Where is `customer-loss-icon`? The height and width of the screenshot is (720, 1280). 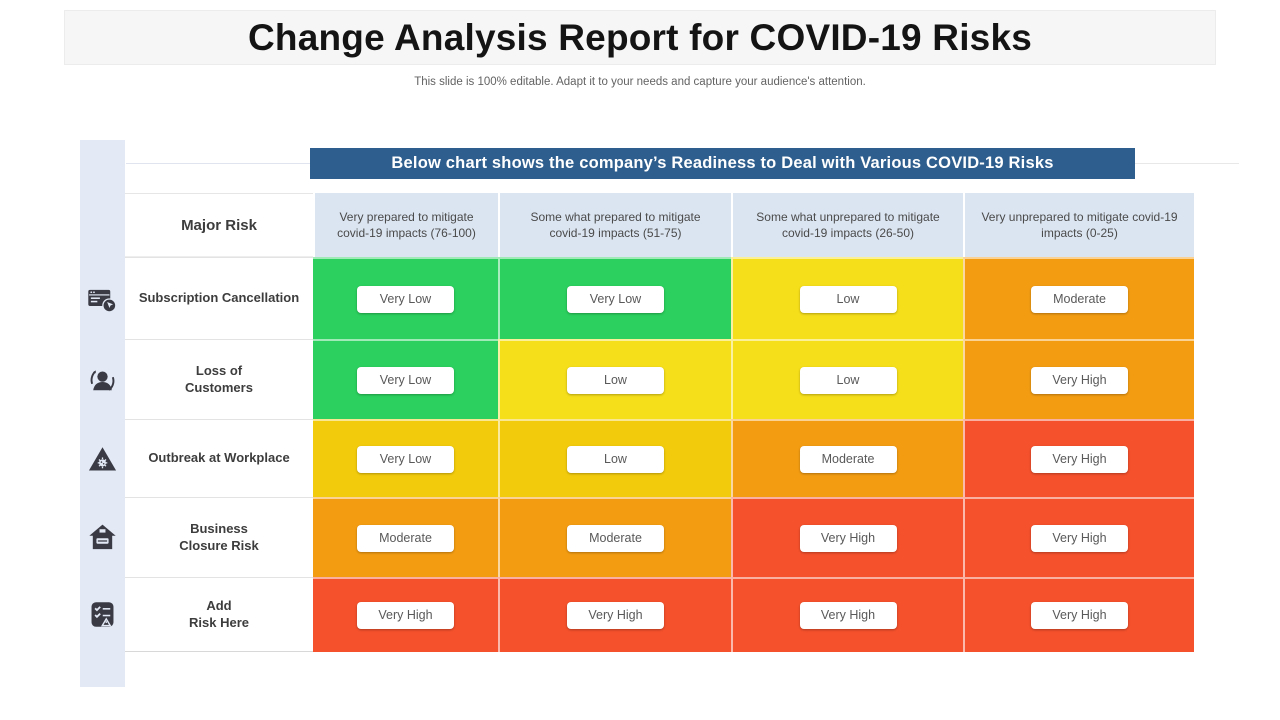
customer-loss-icon is located at coordinates (102, 380).